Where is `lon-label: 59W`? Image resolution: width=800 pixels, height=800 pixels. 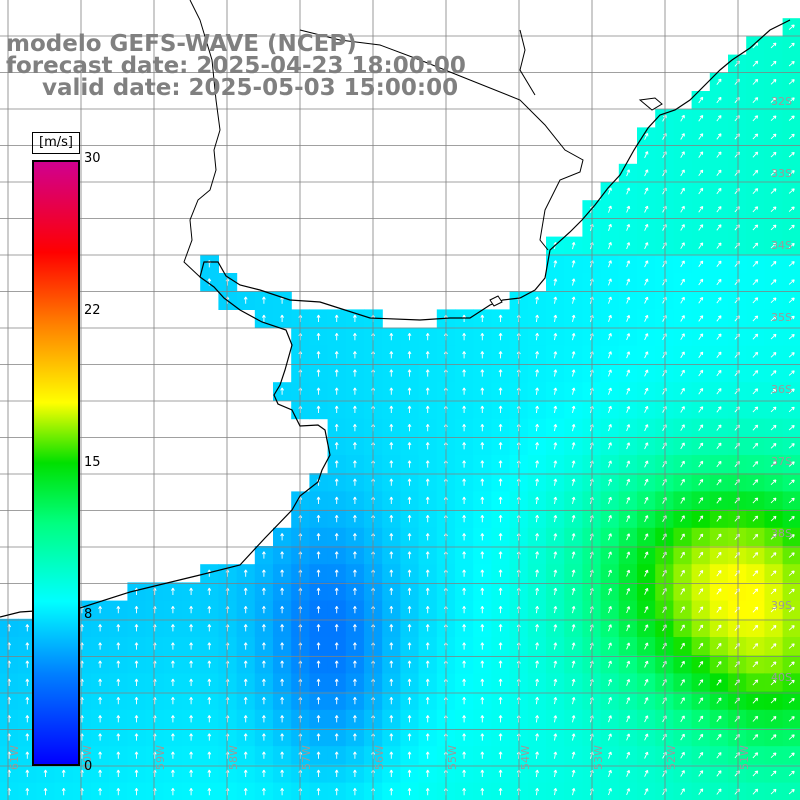
lon-label: 59W is located at coordinates (160, 757).